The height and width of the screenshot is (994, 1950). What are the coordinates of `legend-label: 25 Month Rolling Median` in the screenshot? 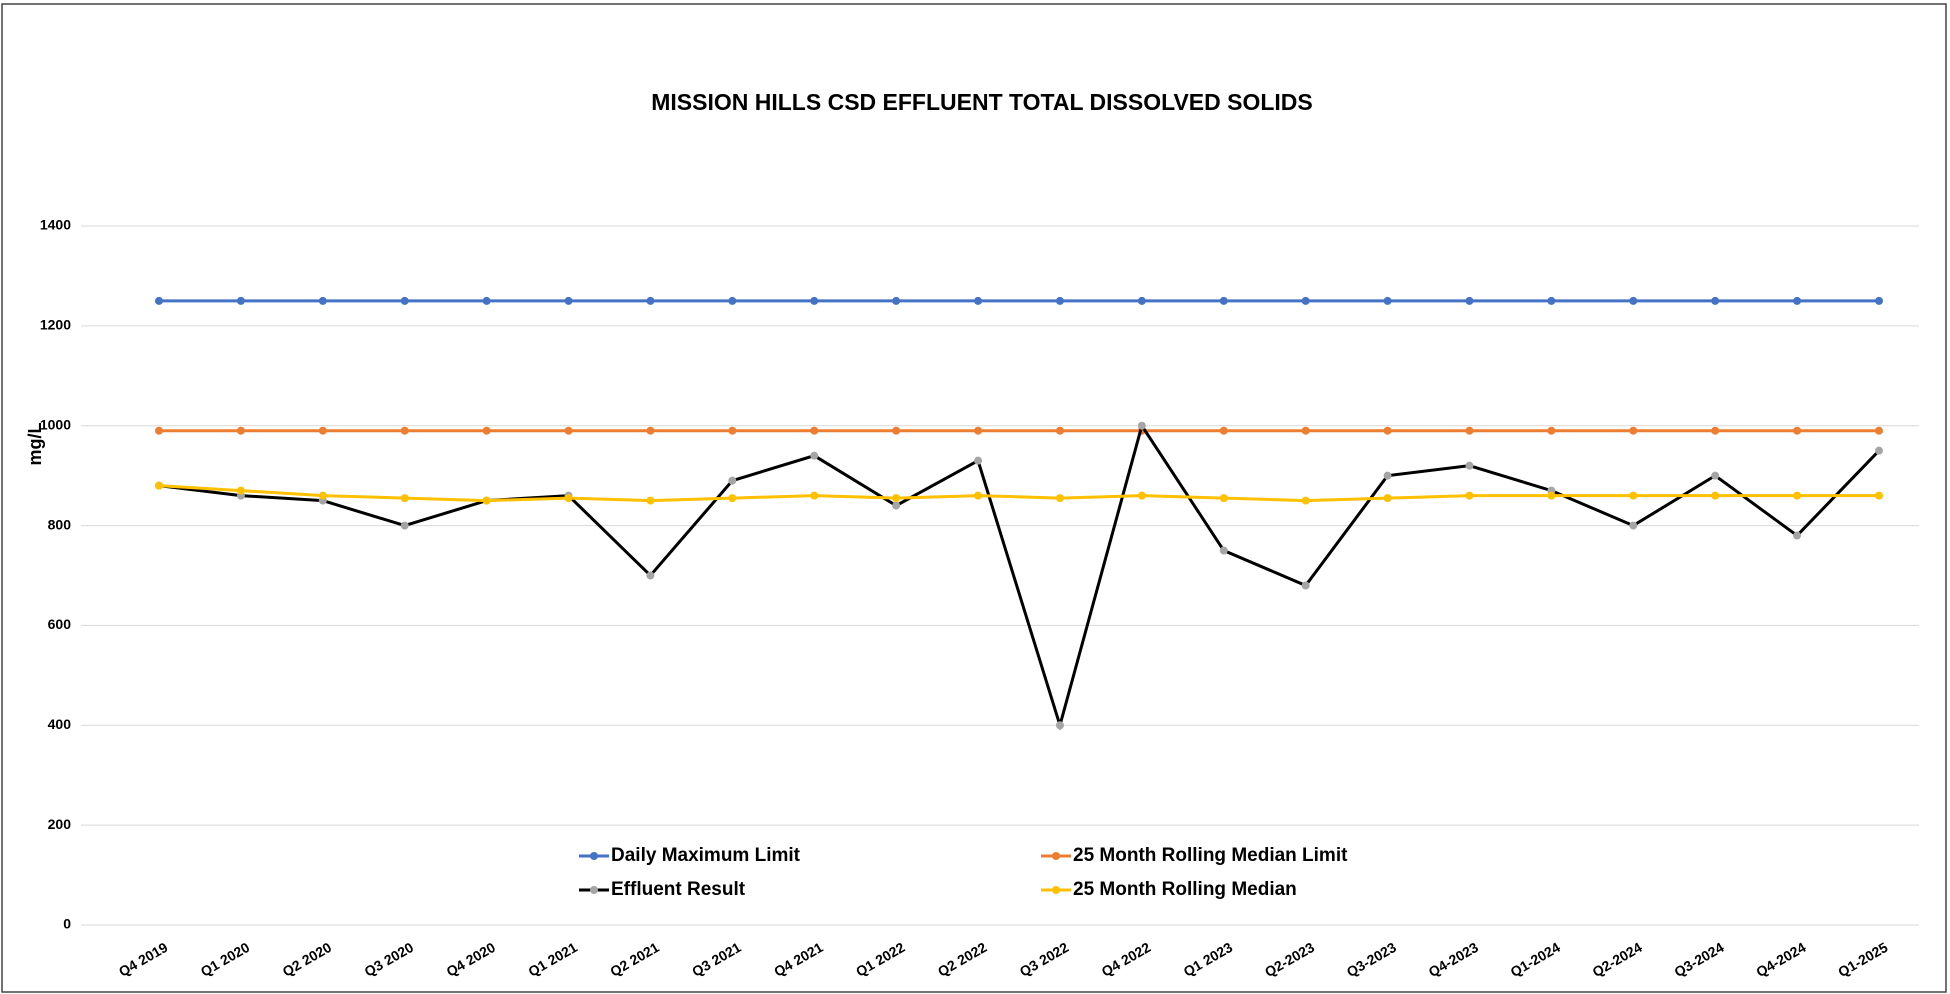 It's located at (1185, 889).